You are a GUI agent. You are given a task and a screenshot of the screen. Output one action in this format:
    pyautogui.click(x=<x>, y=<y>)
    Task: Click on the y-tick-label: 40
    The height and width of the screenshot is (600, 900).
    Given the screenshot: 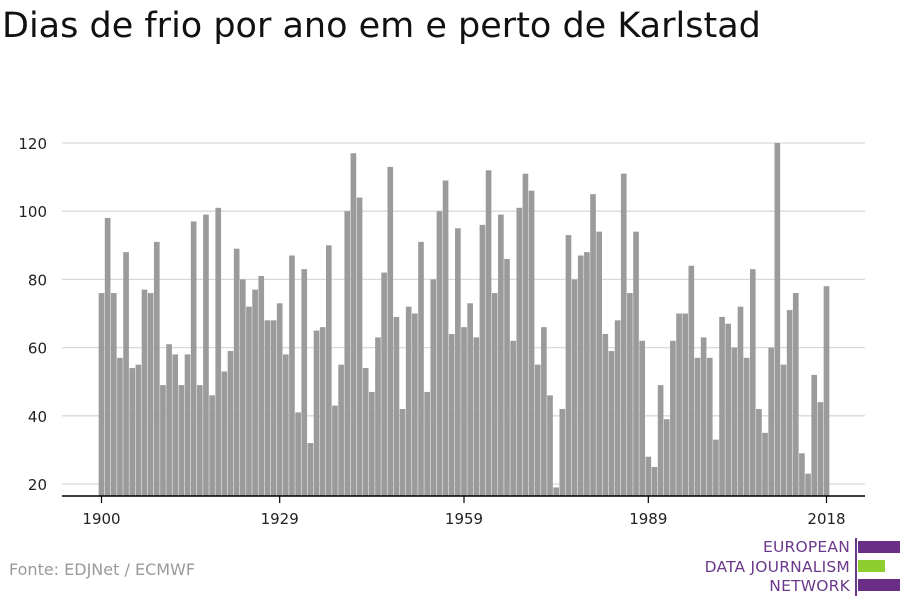 What is the action you would take?
    pyautogui.click(x=37, y=417)
    